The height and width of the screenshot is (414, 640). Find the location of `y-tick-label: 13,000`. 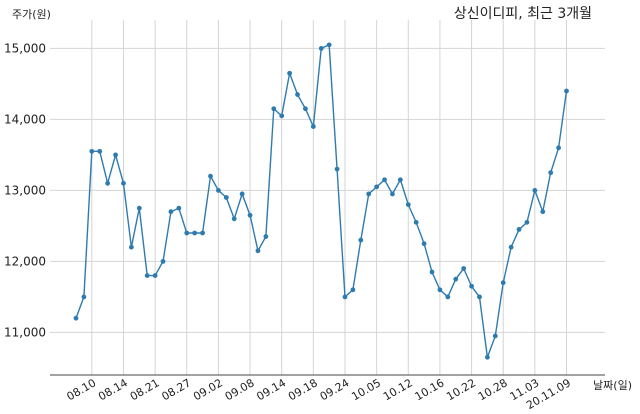

y-tick-label: 13,000 is located at coordinates (25, 190).